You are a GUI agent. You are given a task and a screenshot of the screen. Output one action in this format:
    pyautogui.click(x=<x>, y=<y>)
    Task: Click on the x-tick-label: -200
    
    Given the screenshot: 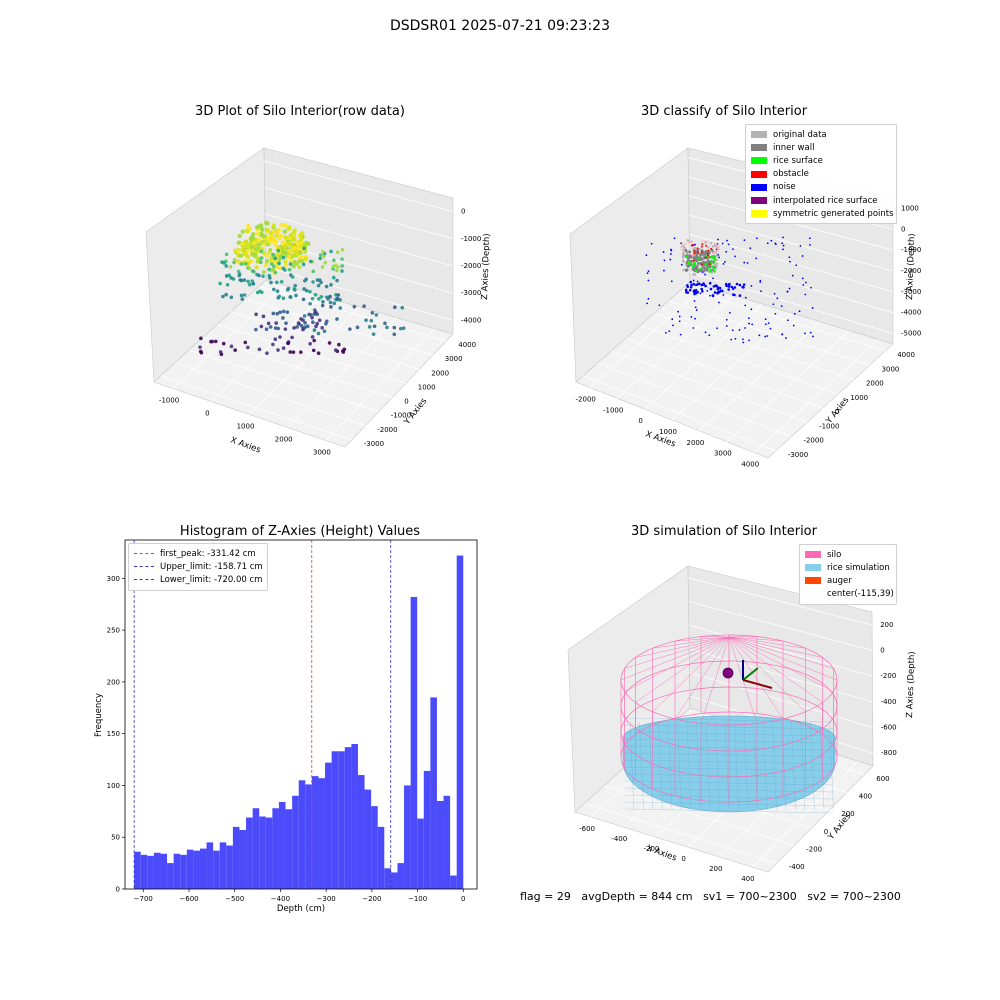 What is the action you would take?
    pyautogui.click(x=651, y=849)
    